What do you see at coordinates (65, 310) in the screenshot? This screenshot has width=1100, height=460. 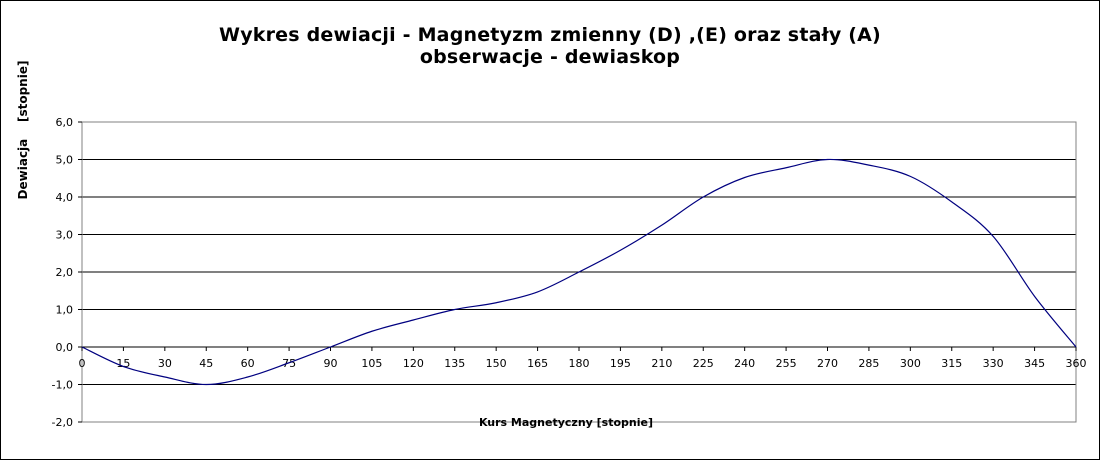 I see `y-tick-label: 1,0` at bounding box center [65, 310].